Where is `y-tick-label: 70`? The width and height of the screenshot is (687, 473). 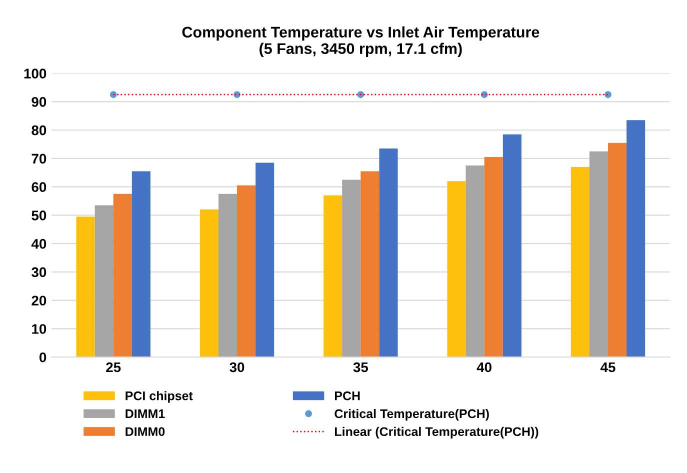 y-tick-label: 70 is located at coordinates (39, 159).